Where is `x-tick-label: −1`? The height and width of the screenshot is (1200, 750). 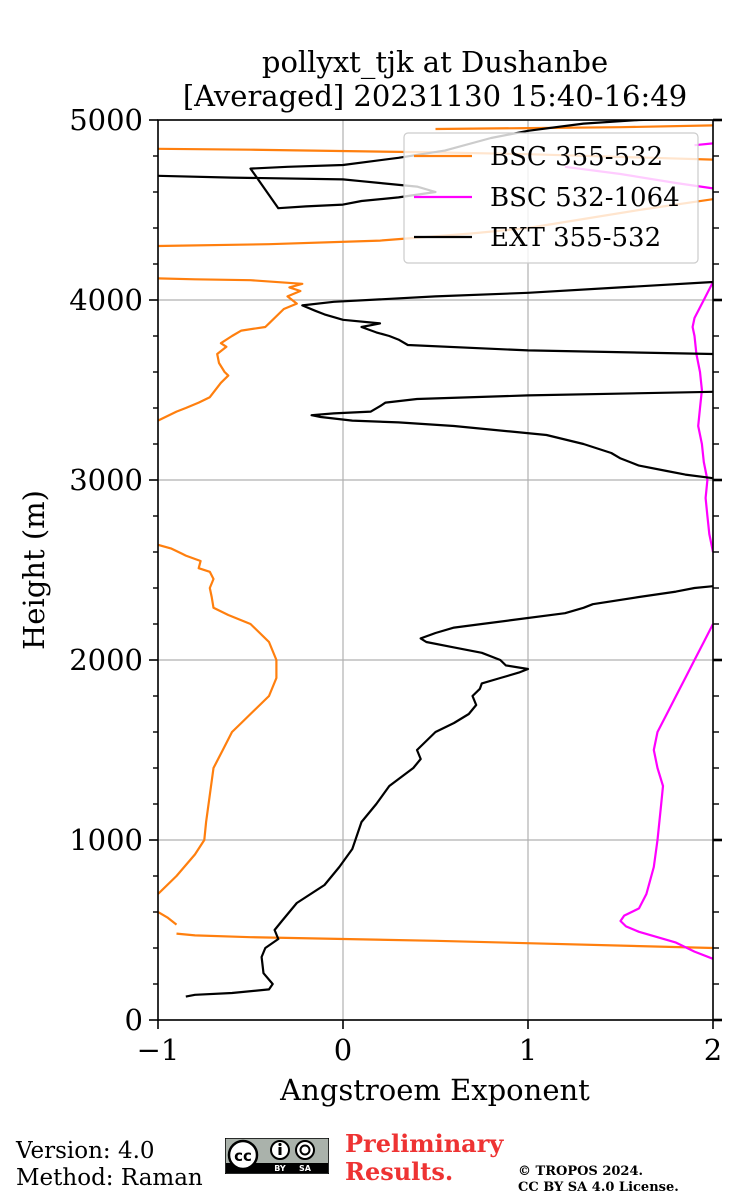 x-tick-label: −1 is located at coordinates (158, 1050).